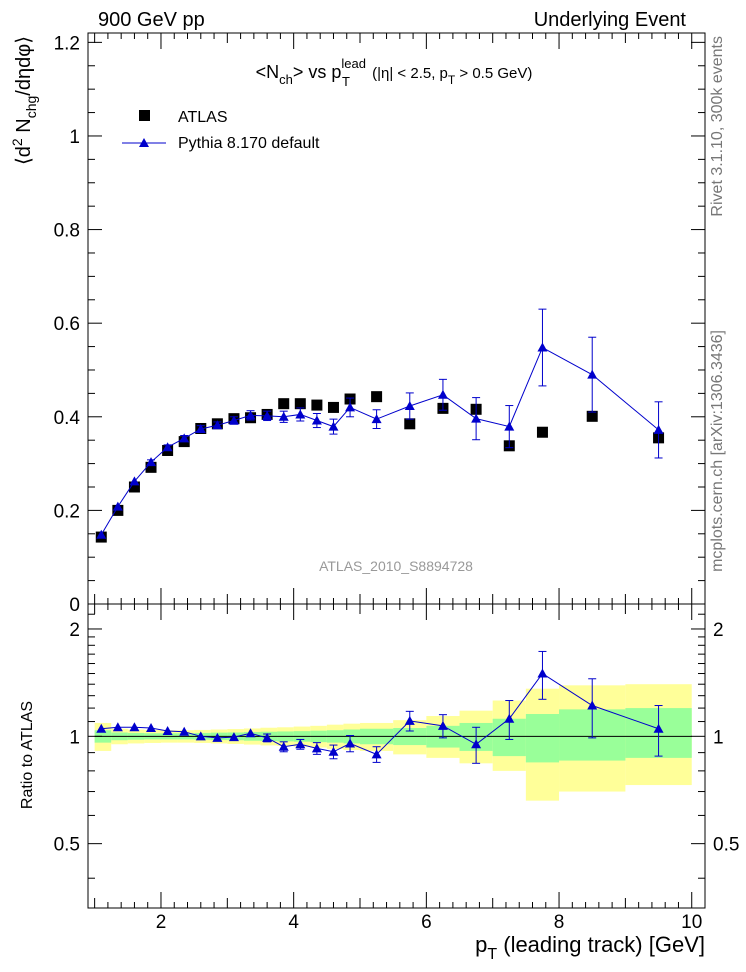 The image size is (746, 972). What do you see at coordinates (559, 922) in the screenshot?
I see `x-tick-label: 8` at bounding box center [559, 922].